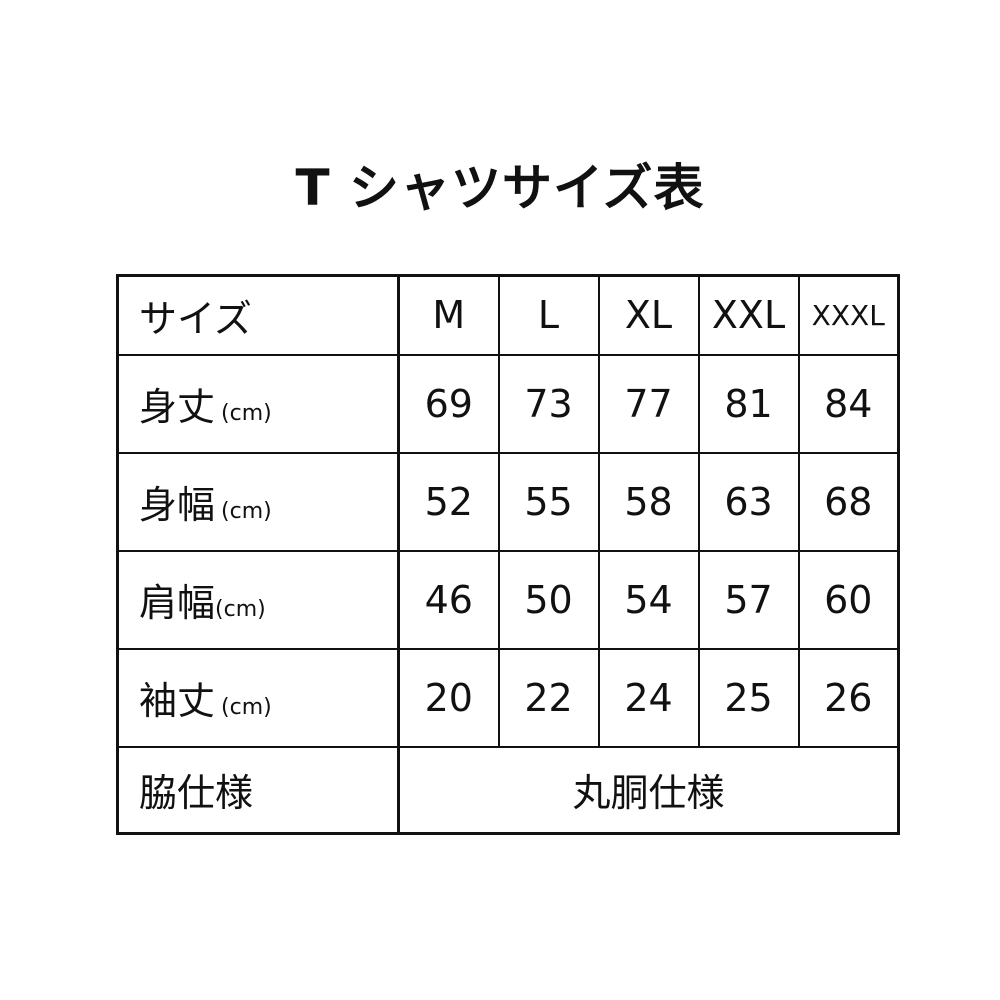 The height and width of the screenshot is (1000, 1000). I want to click on table-row: 肩幅(cm) 46 50 54 57 60, so click(508, 599).